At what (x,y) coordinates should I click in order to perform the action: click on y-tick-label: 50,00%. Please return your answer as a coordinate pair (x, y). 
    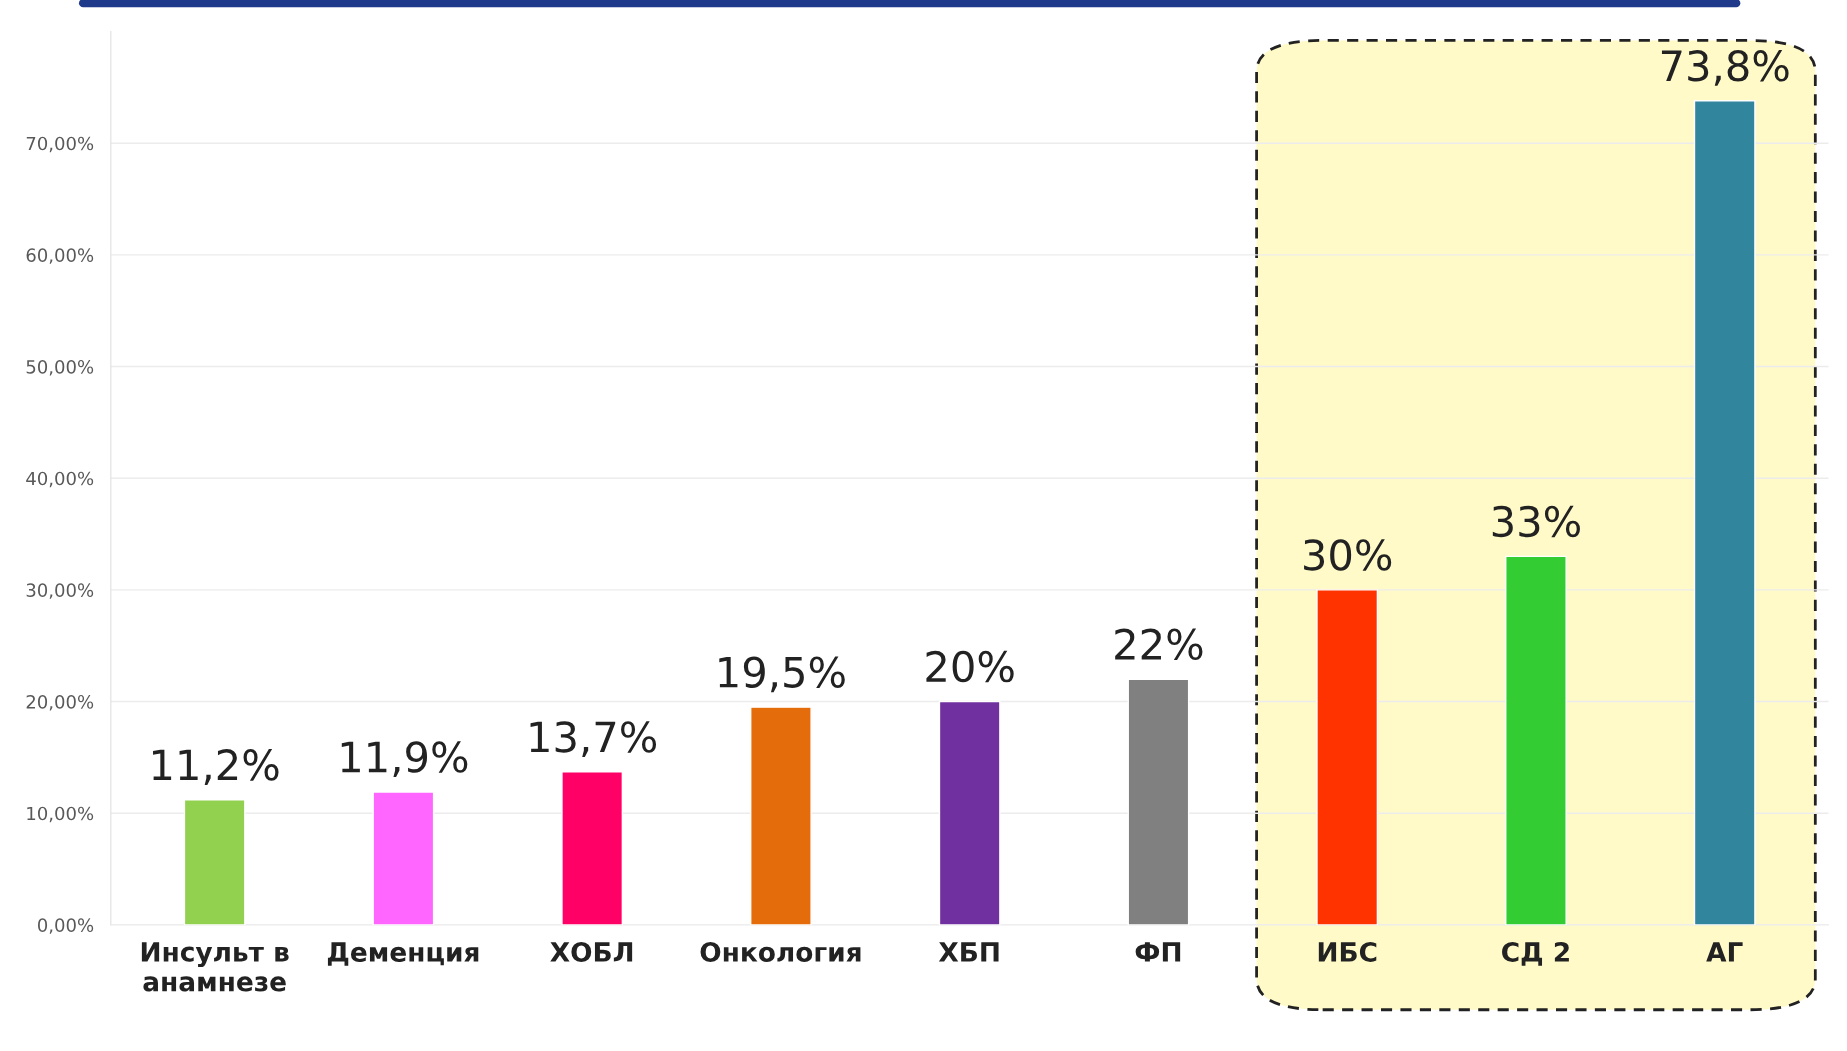
    Looking at the image, I should click on (60, 368).